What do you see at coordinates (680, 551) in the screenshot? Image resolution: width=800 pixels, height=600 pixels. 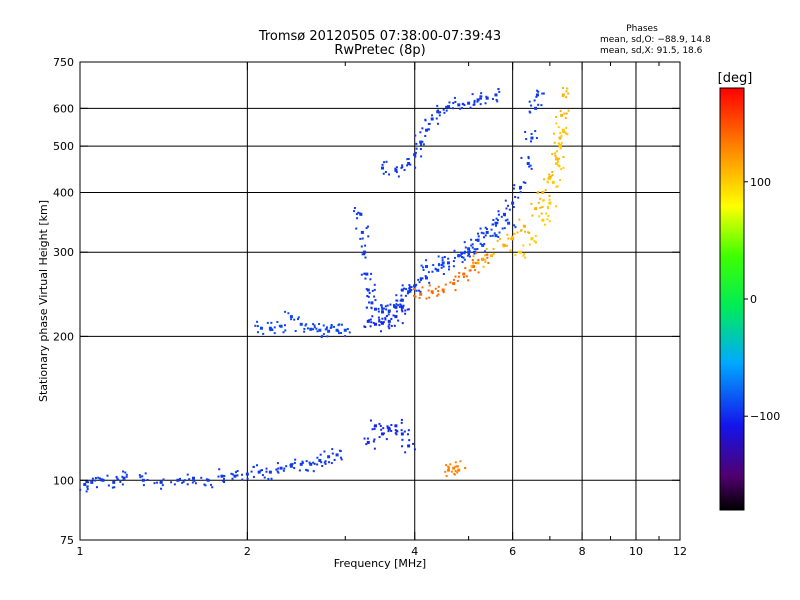 I see `x-tick-label: 12` at bounding box center [680, 551].